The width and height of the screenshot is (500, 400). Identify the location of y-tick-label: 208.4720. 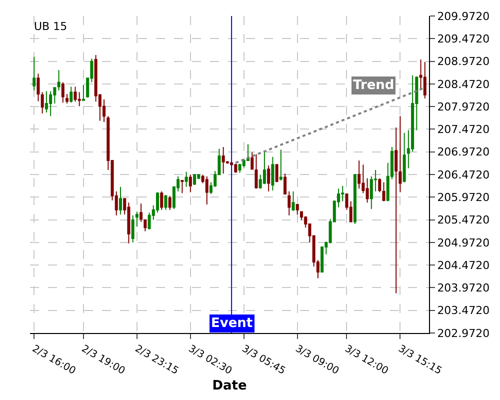
(463, 84).